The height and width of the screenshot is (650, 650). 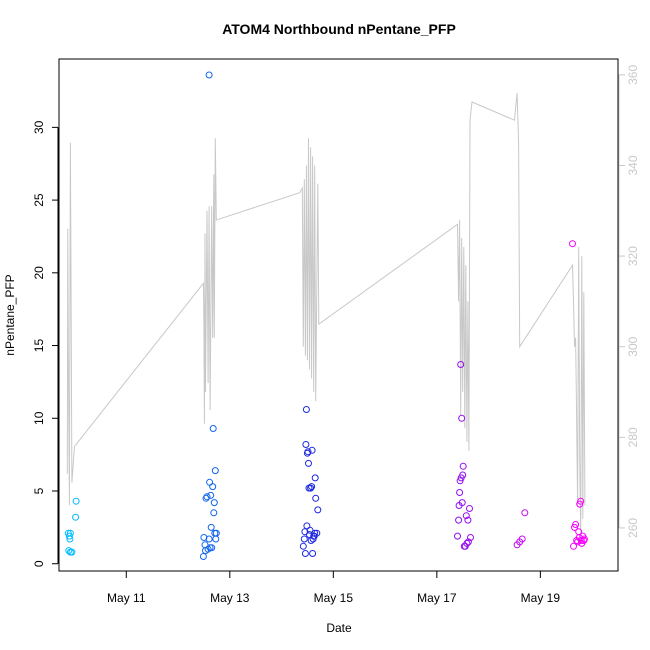 What do you see at coordinates (39, 418) in the screenshot?
I see `y-tick-label: 10` at bounding box center [39, 418].